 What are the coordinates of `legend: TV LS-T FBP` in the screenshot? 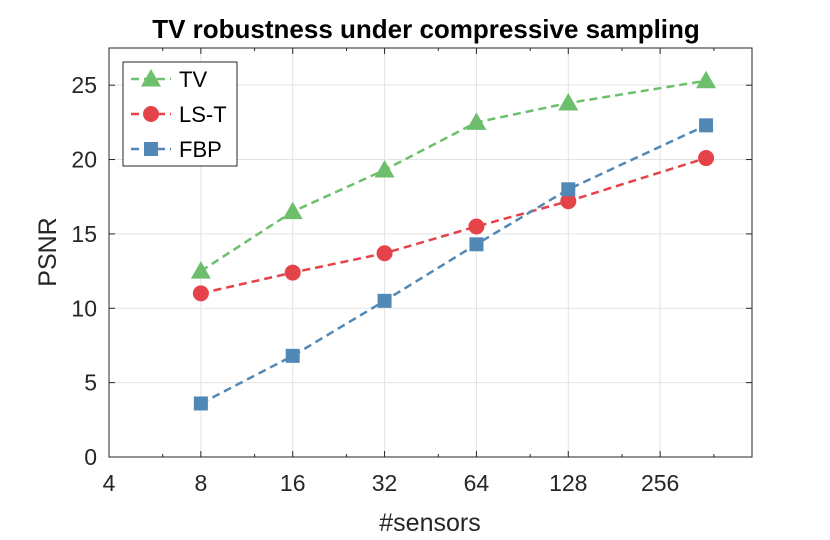 It's located at (180, 114).